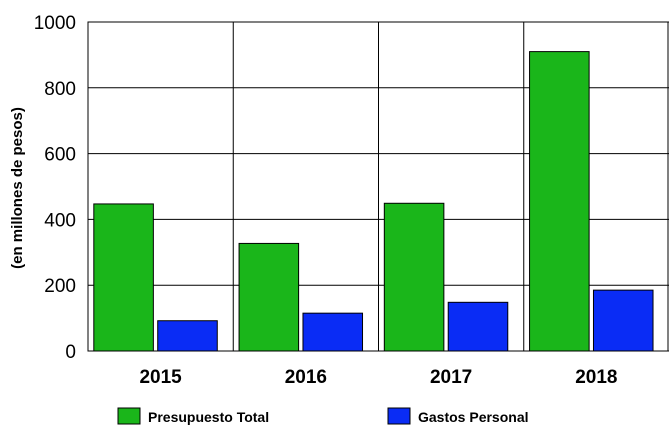 This screenshot has height=426, width=669. I want to click on bar-gastos-personal-2017, so click(478, 326).